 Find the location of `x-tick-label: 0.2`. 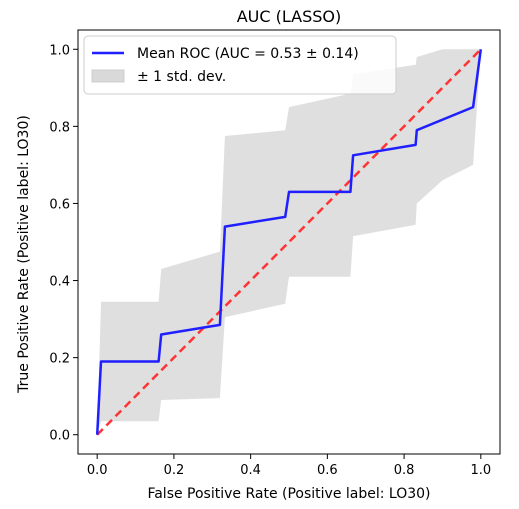

x-tick-label: 0.2 is located at coordinates (174, 470).